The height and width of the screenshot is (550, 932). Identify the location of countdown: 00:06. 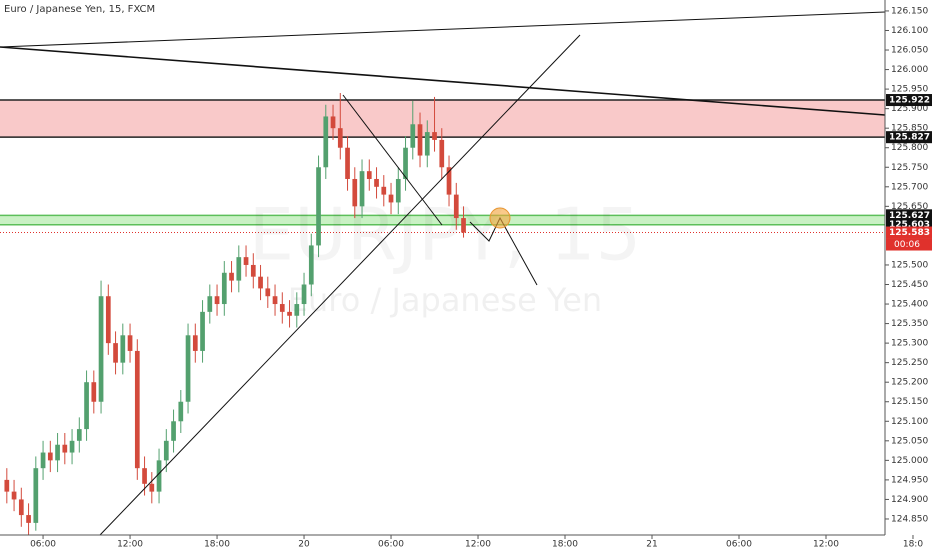
(907, 245).